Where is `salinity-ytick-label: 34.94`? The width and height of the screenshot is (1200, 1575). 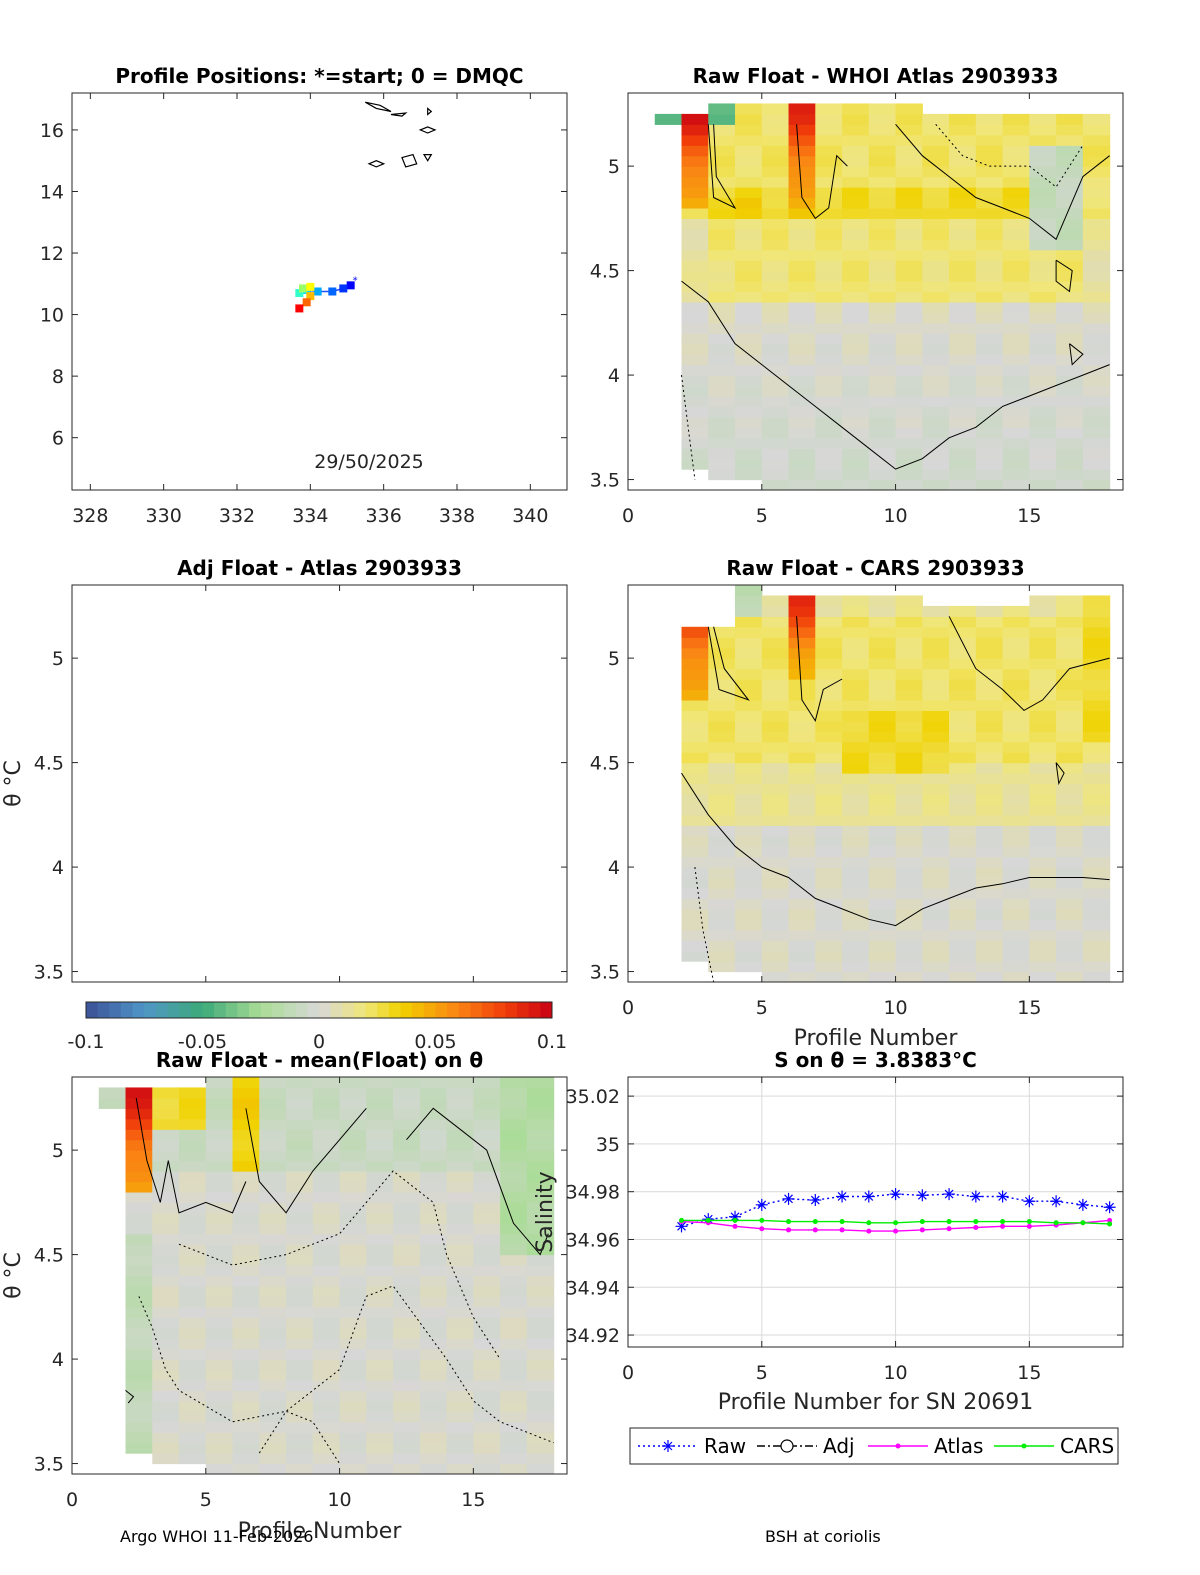 salinity-ytick-label: 34.94 is located at coordinates (593, 1288).